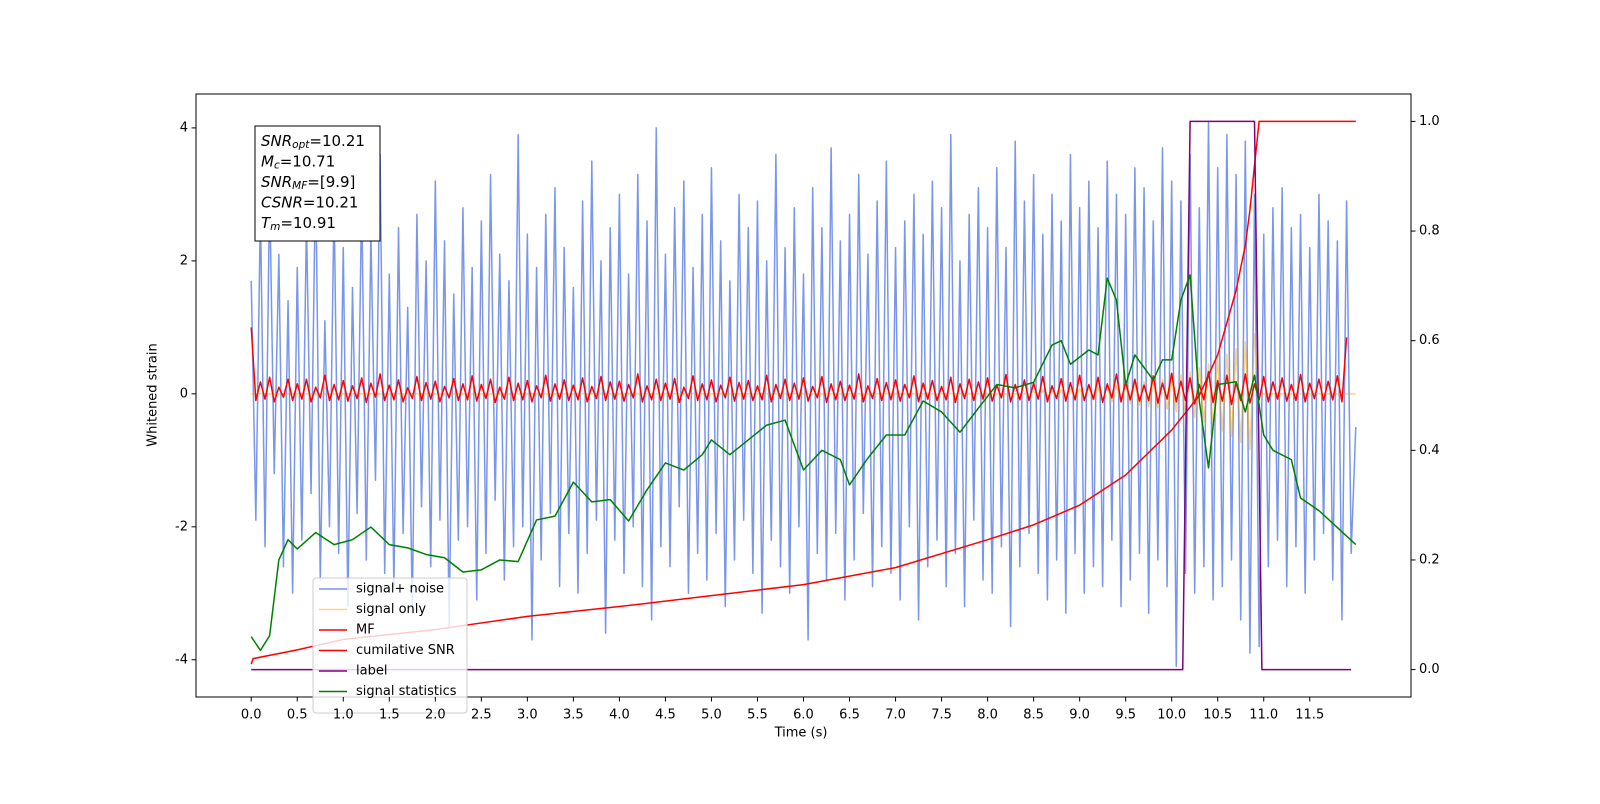 Image resolution: width=1600 pixels, height=804 pixels. Describe the element at coordinates (1125, 715) in the screenshot. I see `x-tick-label: 9.5` at that location.